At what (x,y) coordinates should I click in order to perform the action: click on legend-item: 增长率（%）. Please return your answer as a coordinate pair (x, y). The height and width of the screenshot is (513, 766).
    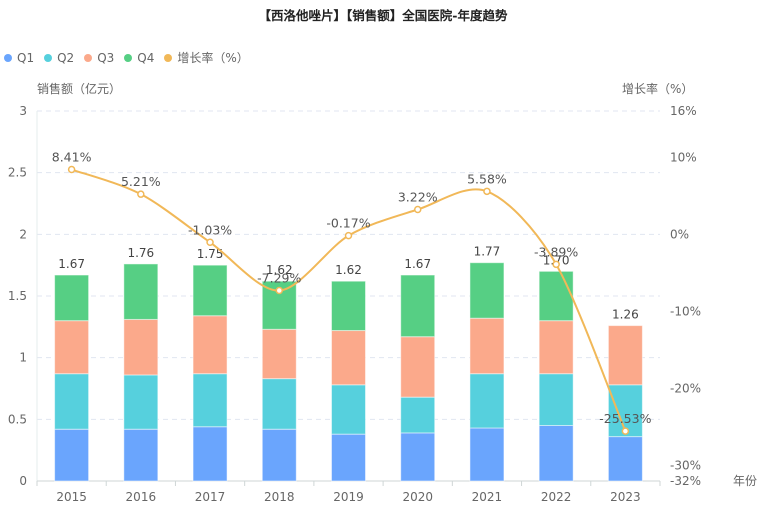
    Looking at the image, I should click on (206, 57).